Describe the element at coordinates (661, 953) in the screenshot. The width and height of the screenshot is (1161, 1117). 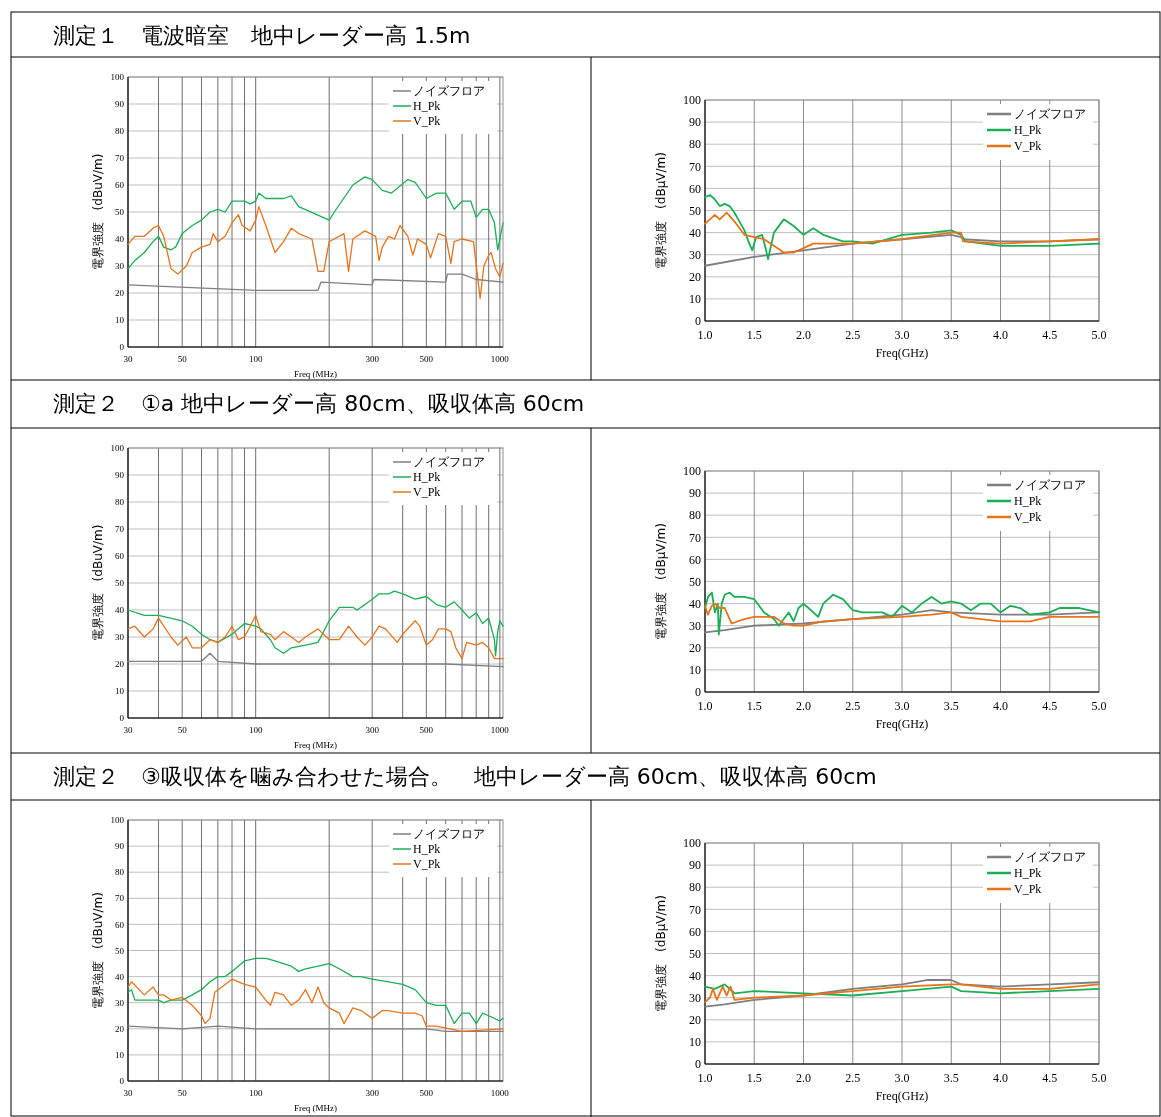
I see `y-axis-title: 電界強度 (dBμV/m)` at that location.